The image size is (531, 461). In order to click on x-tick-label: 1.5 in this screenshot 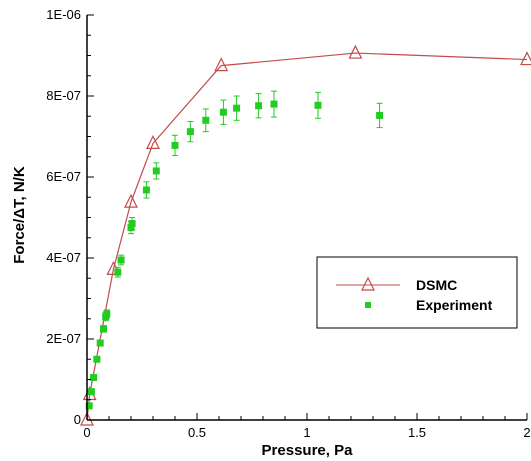, I will do `click(417, 432)`.